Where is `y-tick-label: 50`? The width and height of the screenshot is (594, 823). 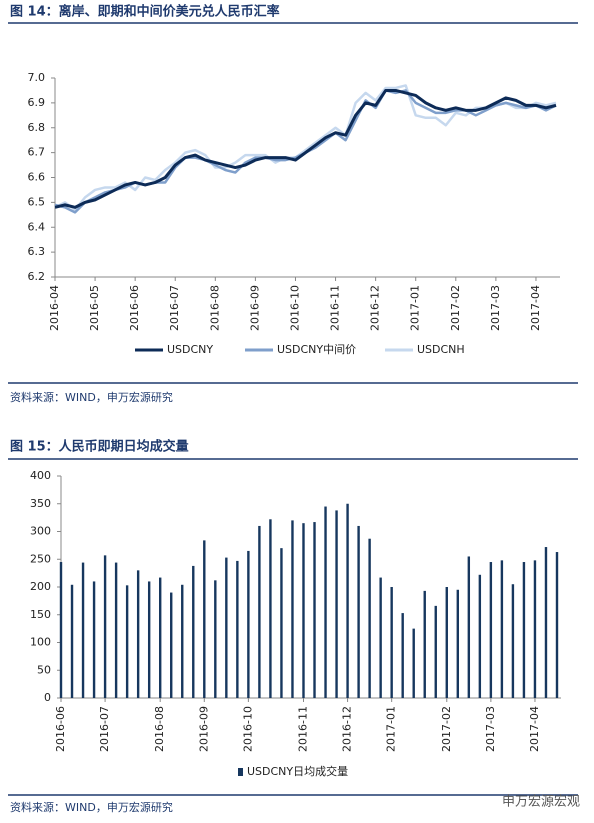
y-tick-label: 50 is located at coordinates (44, 669).